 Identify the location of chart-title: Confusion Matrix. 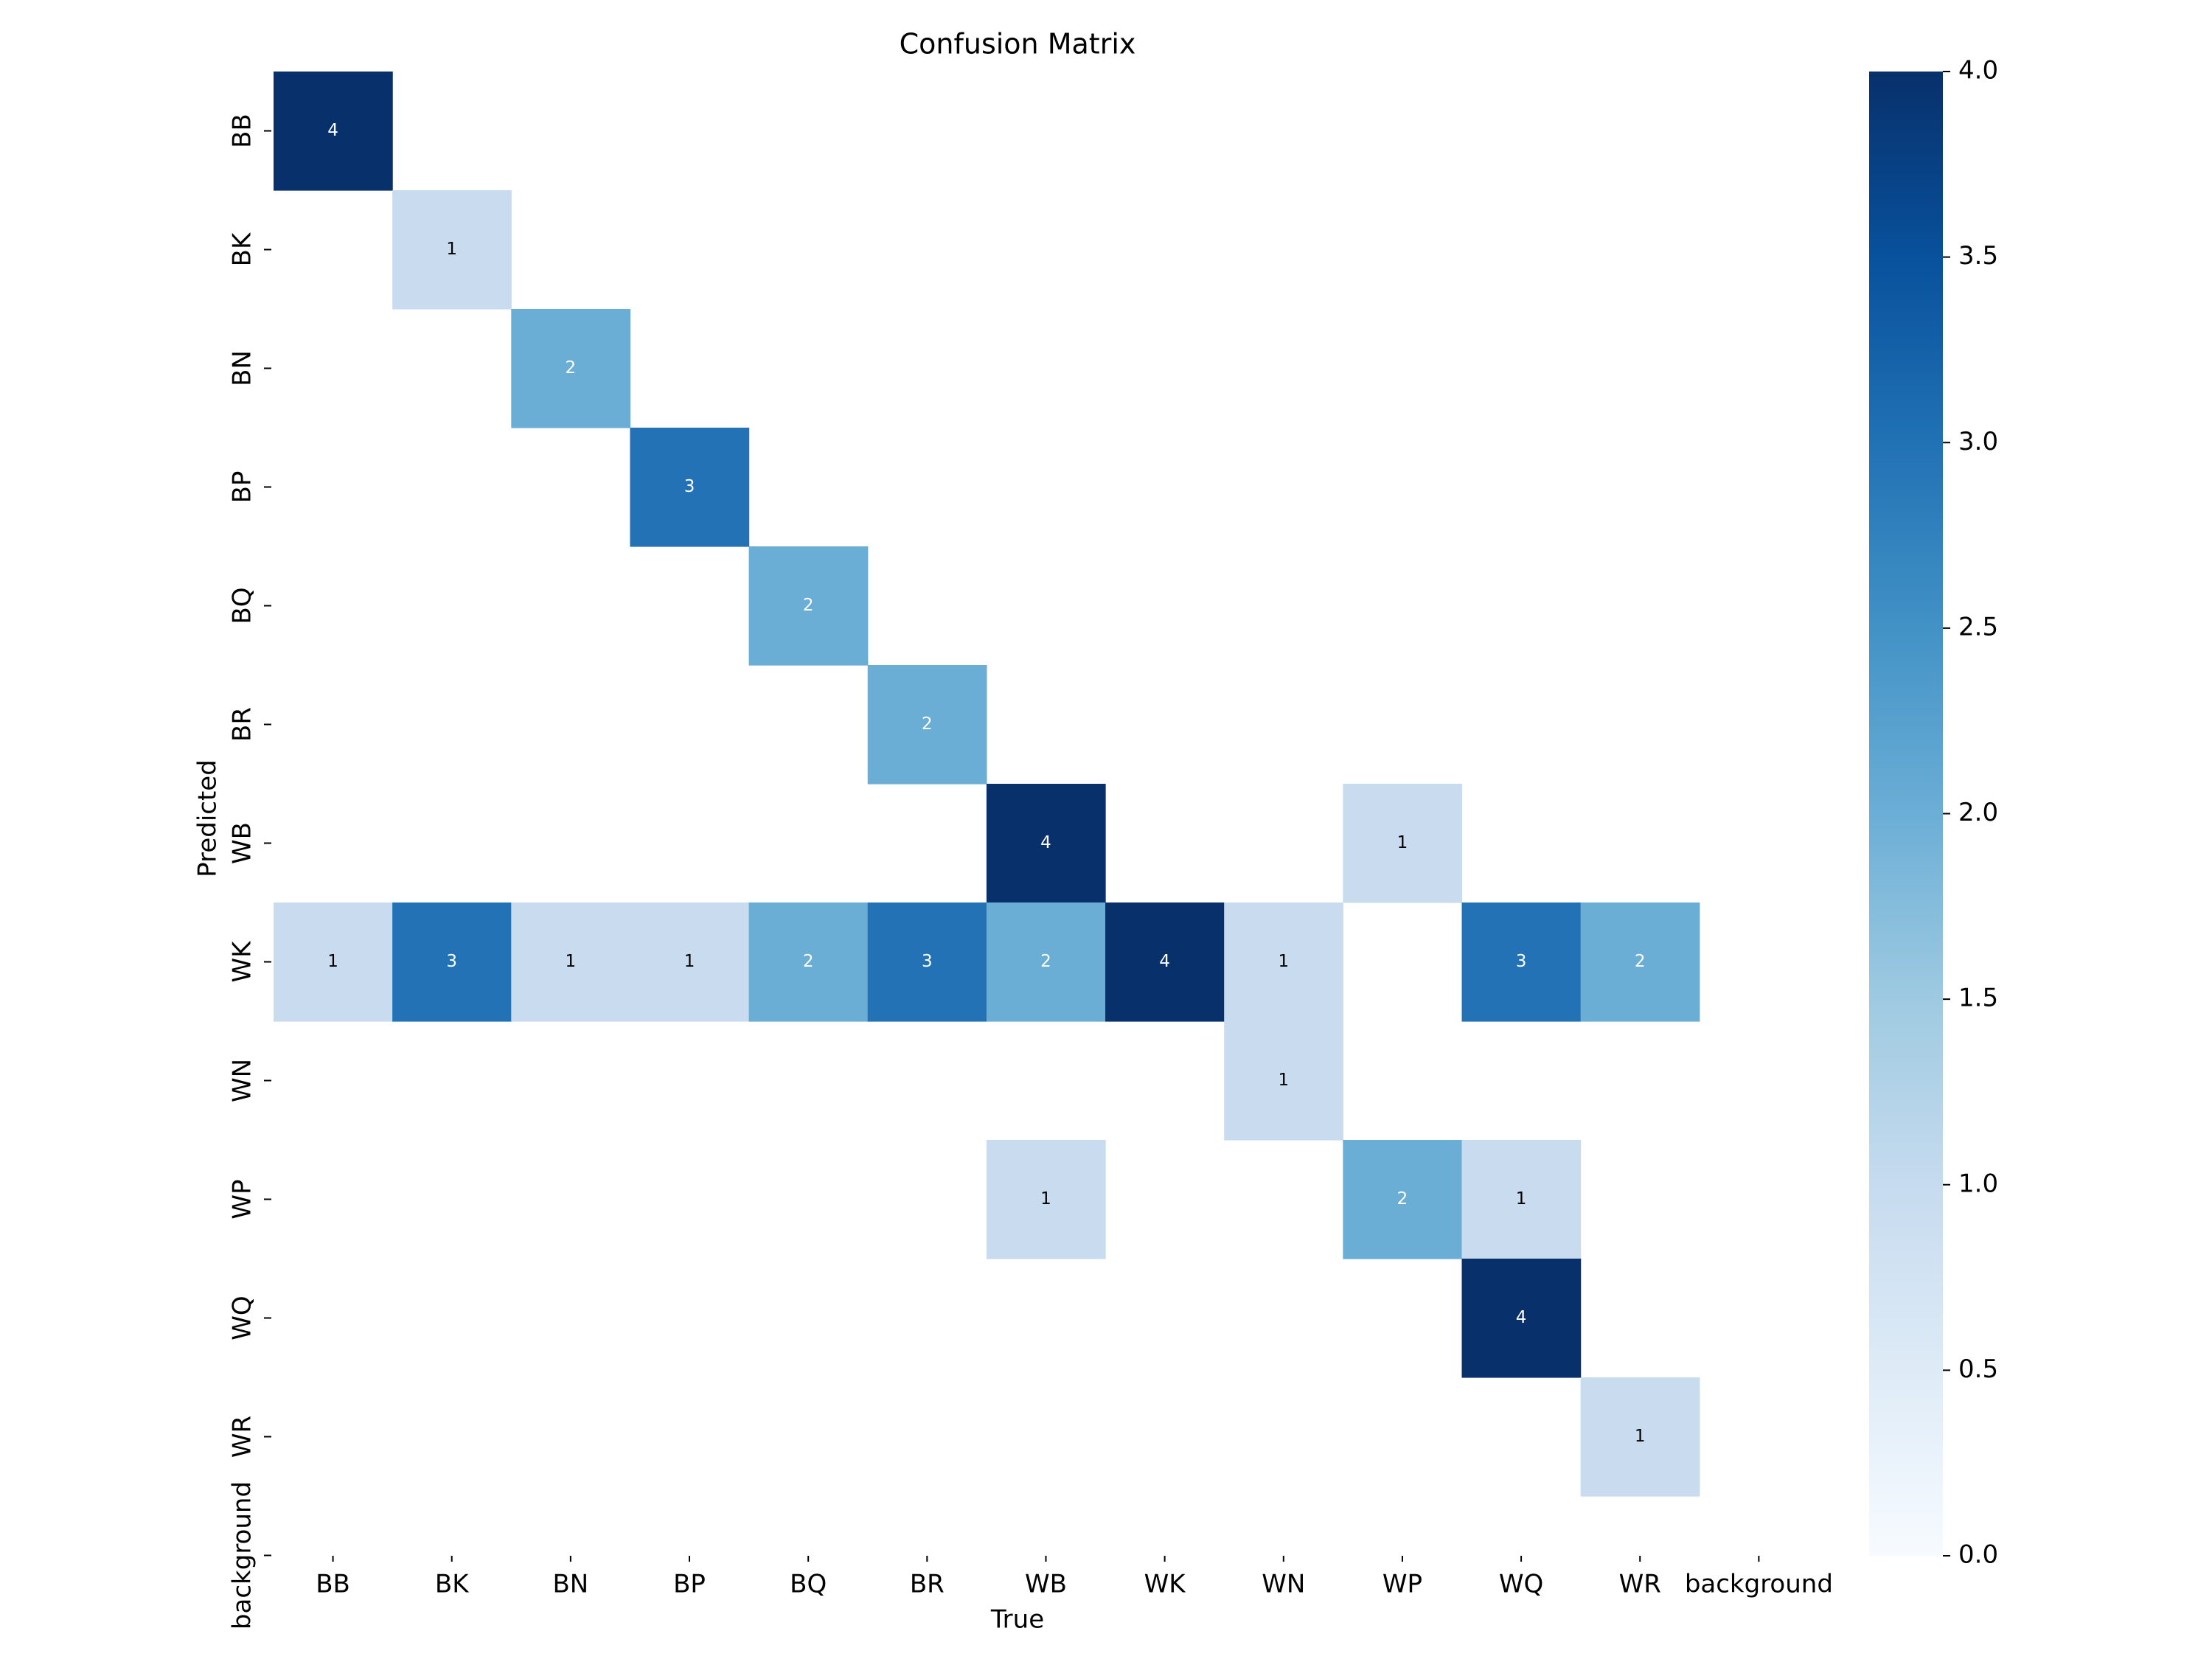
(1018, 44).